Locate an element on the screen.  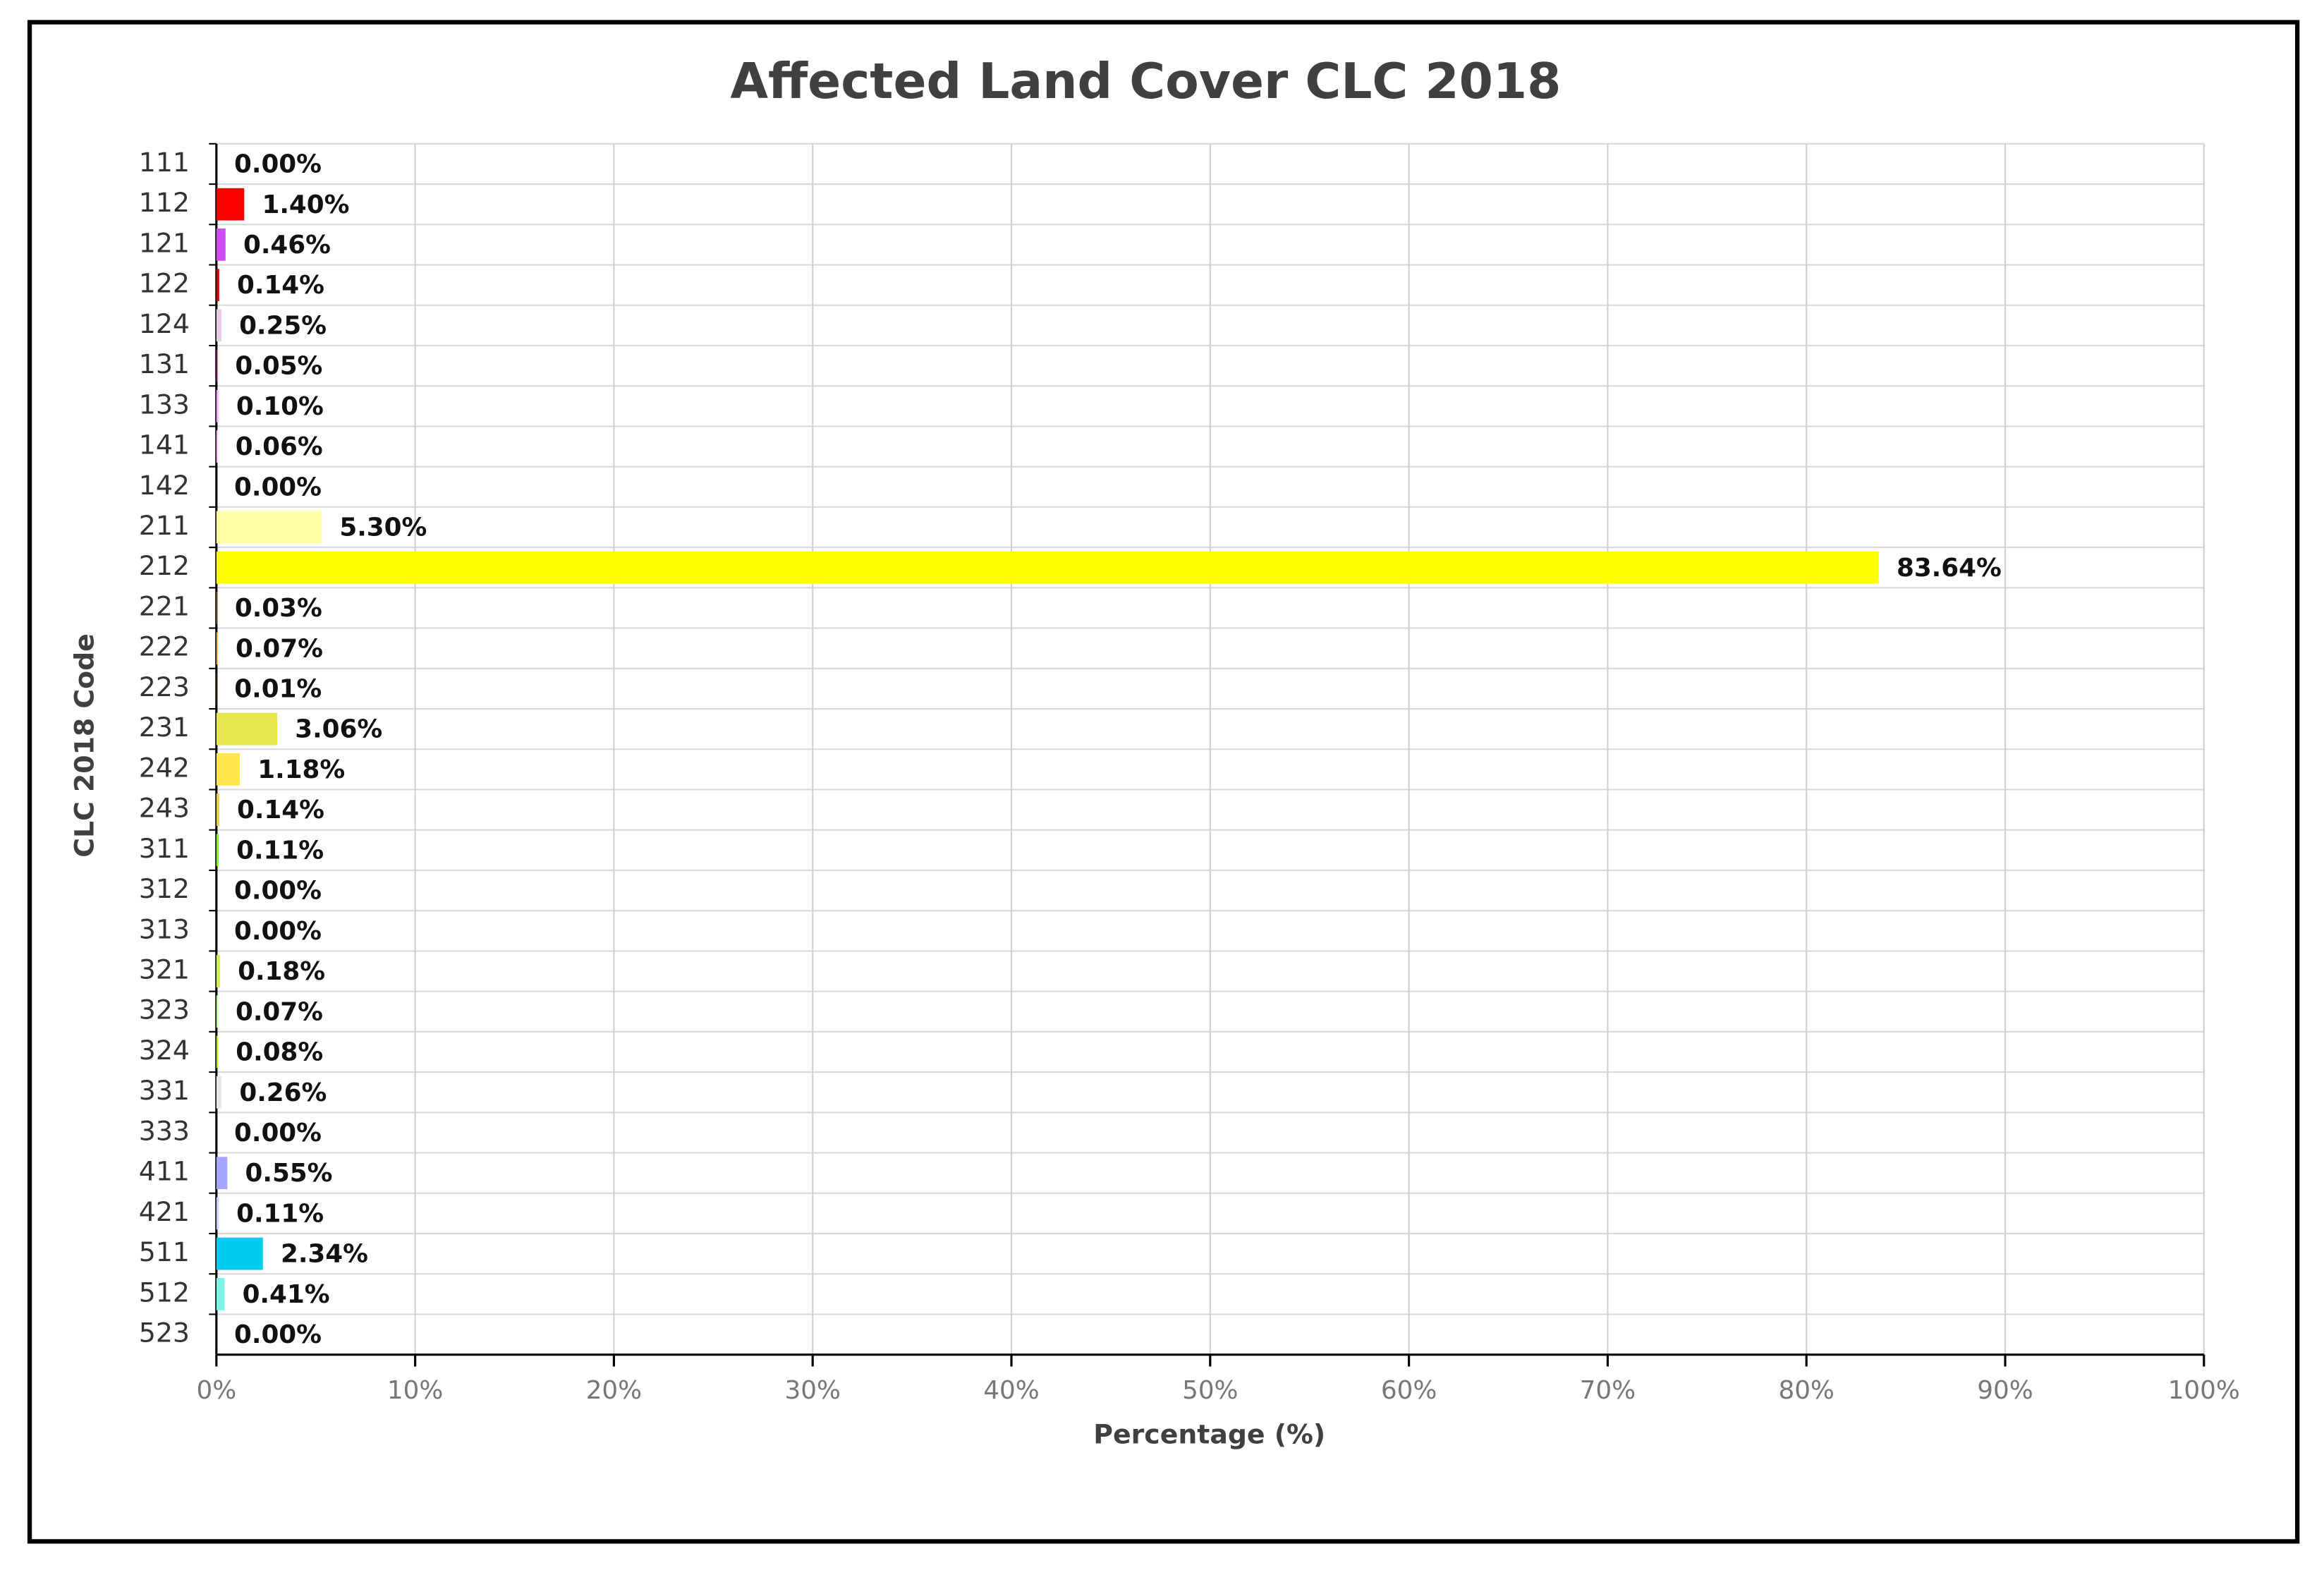
value-label: 0.06% is located at coordinates (279, 446).